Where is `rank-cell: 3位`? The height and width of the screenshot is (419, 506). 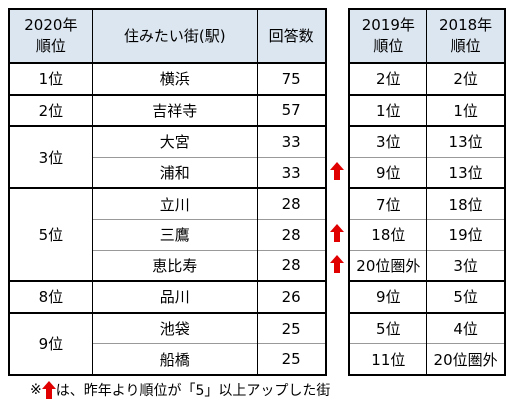 rank-cell: 3位 is located at coordinates (50, 157).